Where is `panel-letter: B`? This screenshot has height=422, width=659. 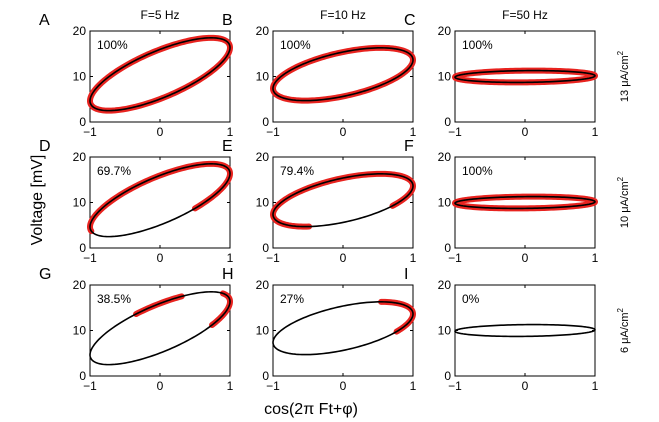 panel-letter: B is located at coordinates (227, 20).